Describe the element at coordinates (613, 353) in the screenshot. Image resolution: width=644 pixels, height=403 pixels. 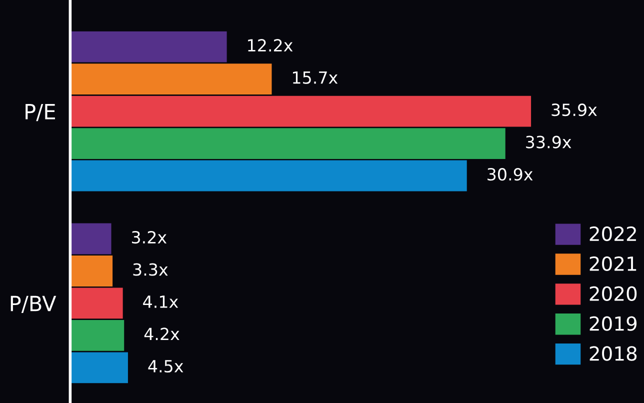
I see `legend-label: 2018` at that location.